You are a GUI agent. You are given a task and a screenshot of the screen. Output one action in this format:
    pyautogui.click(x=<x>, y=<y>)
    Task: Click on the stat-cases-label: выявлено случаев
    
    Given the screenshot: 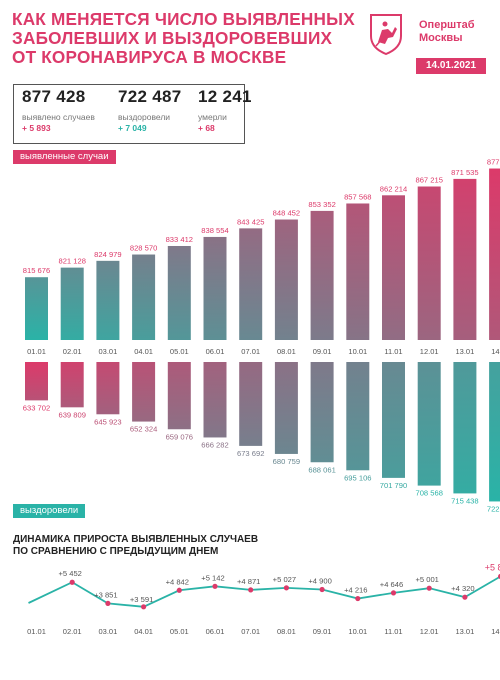 What is the action you would take?
    pyautogui.click(x=58, y=117)
    